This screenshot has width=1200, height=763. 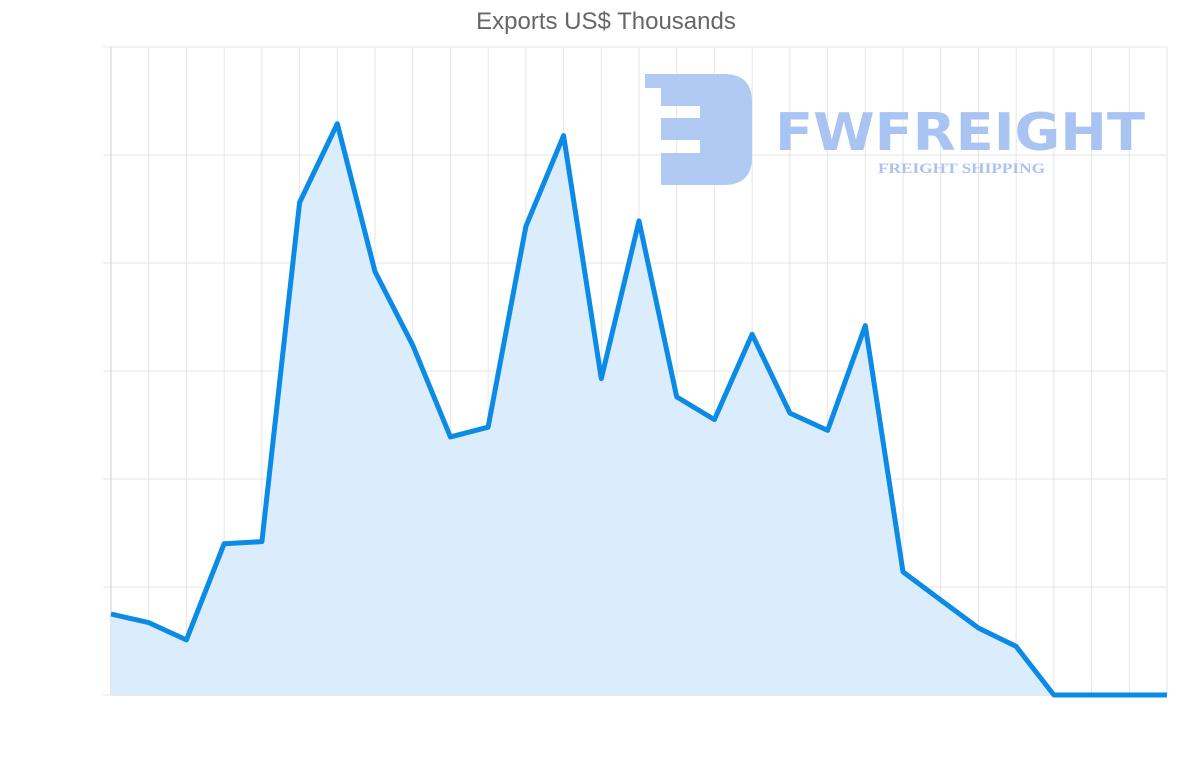 I want to click on fwfreight-logo-icon, so click(x=698, y=129).